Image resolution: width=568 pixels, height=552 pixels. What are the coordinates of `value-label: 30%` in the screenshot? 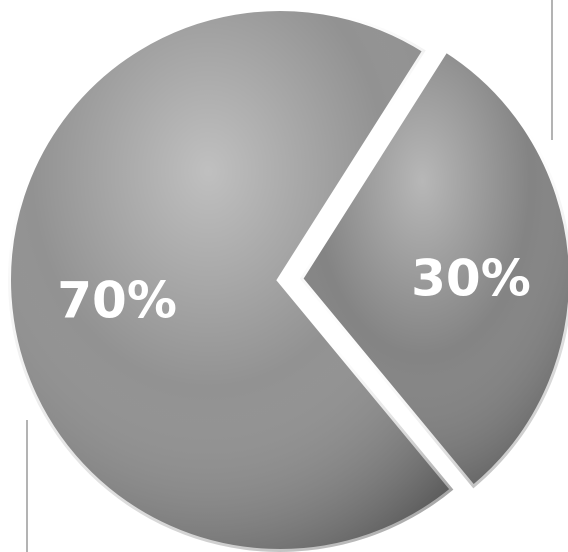 It's located at (471, 278).